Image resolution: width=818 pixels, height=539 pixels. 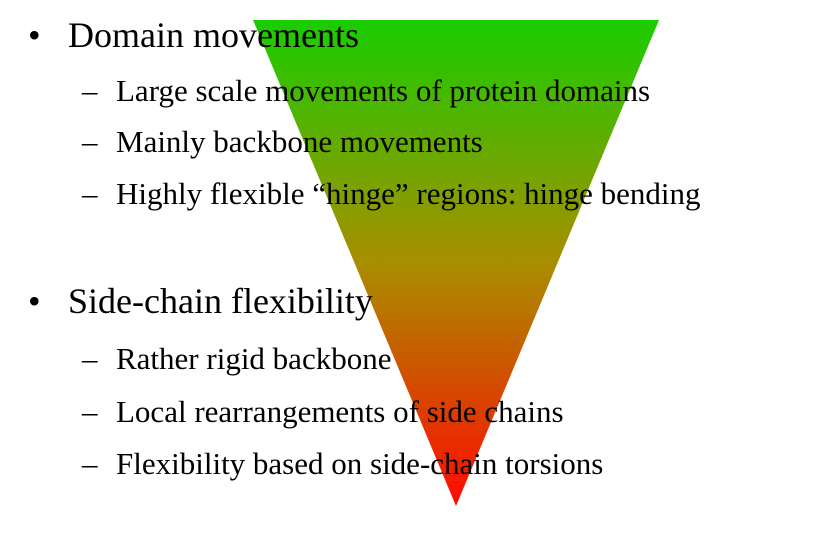 I want to click on list-item-text: Local rearrangements of side chains, so click(x=340, y=411).